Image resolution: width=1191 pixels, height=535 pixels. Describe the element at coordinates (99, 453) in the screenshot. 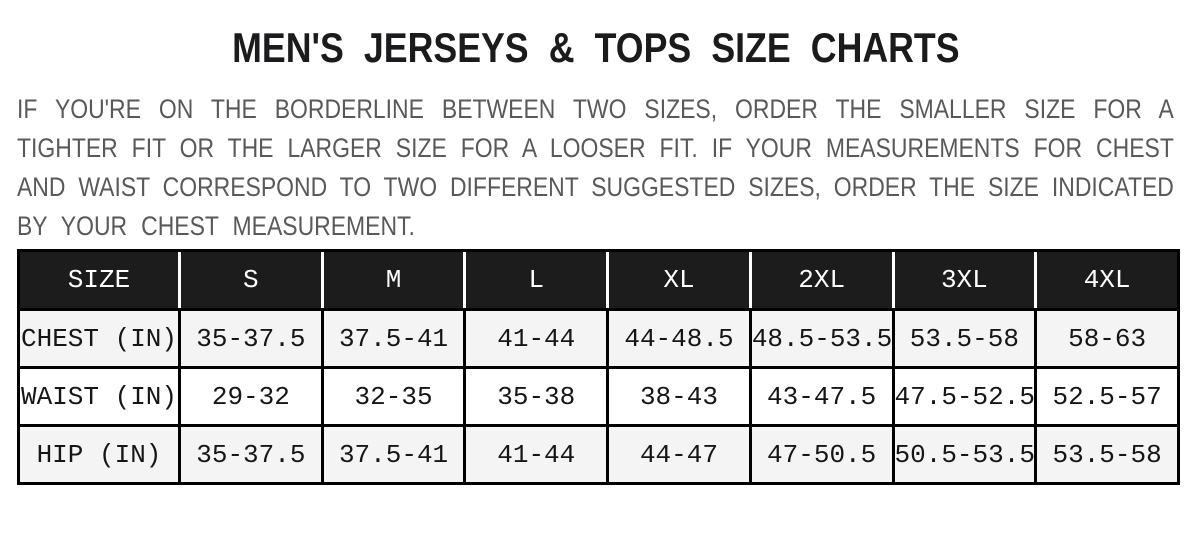

I see `row-label-hip: HIP (IN)` at that location.